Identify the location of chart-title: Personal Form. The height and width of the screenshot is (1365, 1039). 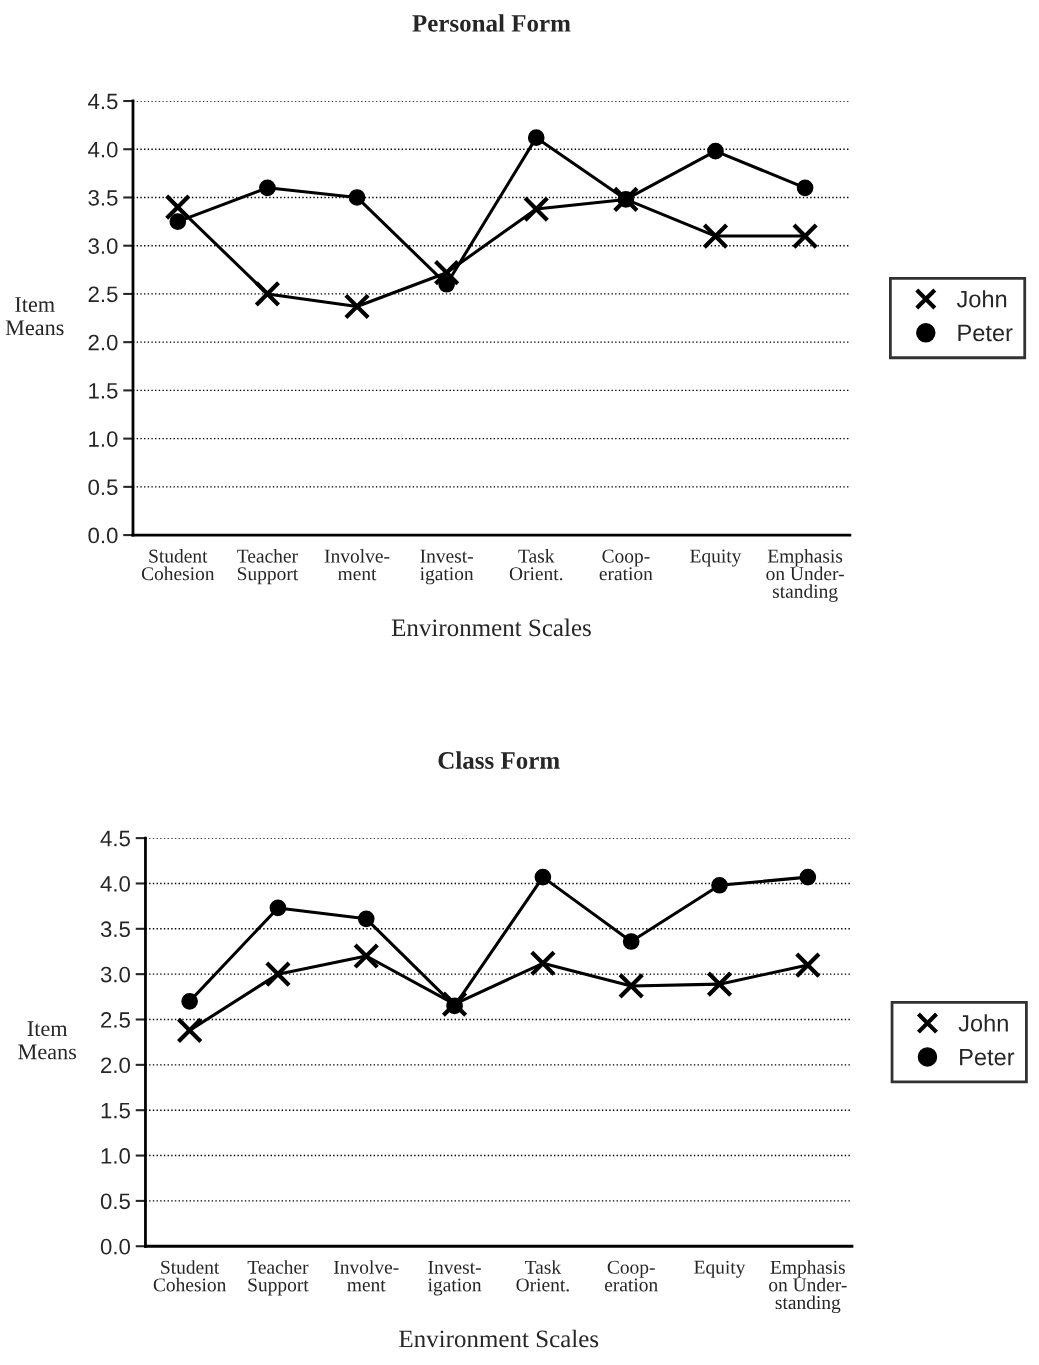
(491, 23).